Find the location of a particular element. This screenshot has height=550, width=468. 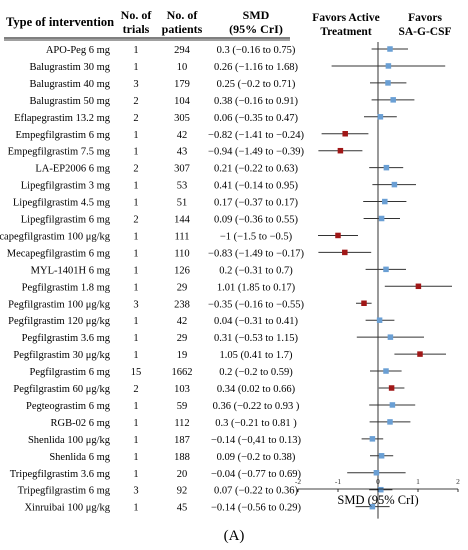

row-intervention-name: Pegfilgrastim 30 μg/kg is located at coordinates (61, 355).